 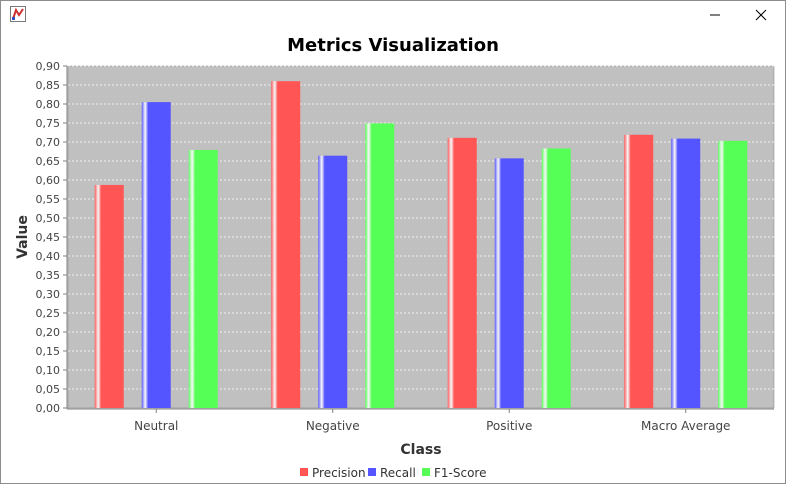 What do you see at coordinates (48, 389) in the screenshot?
I see `y-tick-label: 0,05` at bounding box center [48, 389].